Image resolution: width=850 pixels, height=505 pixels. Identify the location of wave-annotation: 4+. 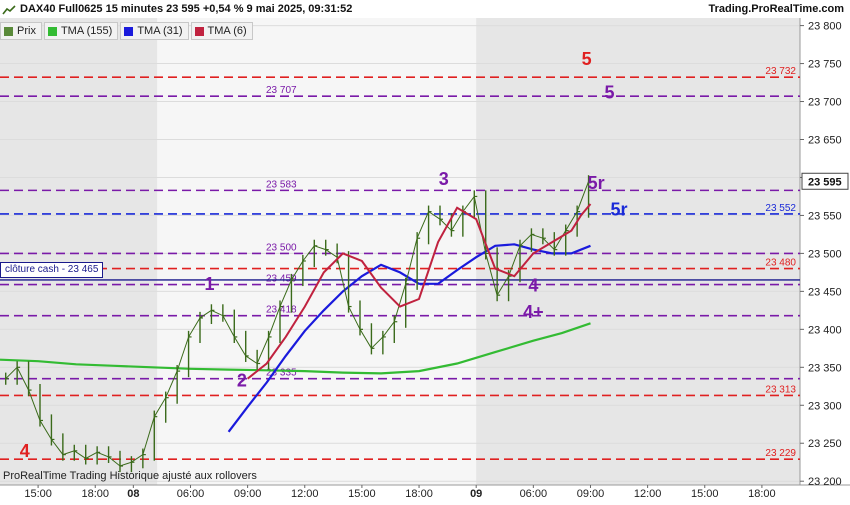
(533, 312).